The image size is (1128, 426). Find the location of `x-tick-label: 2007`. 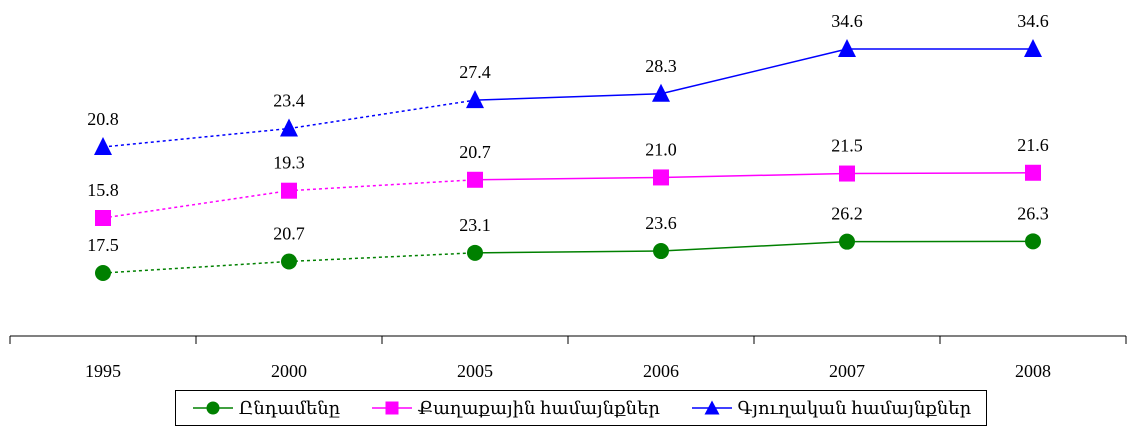

x-tick-label: 2007 is located at coordinates (847, 371).